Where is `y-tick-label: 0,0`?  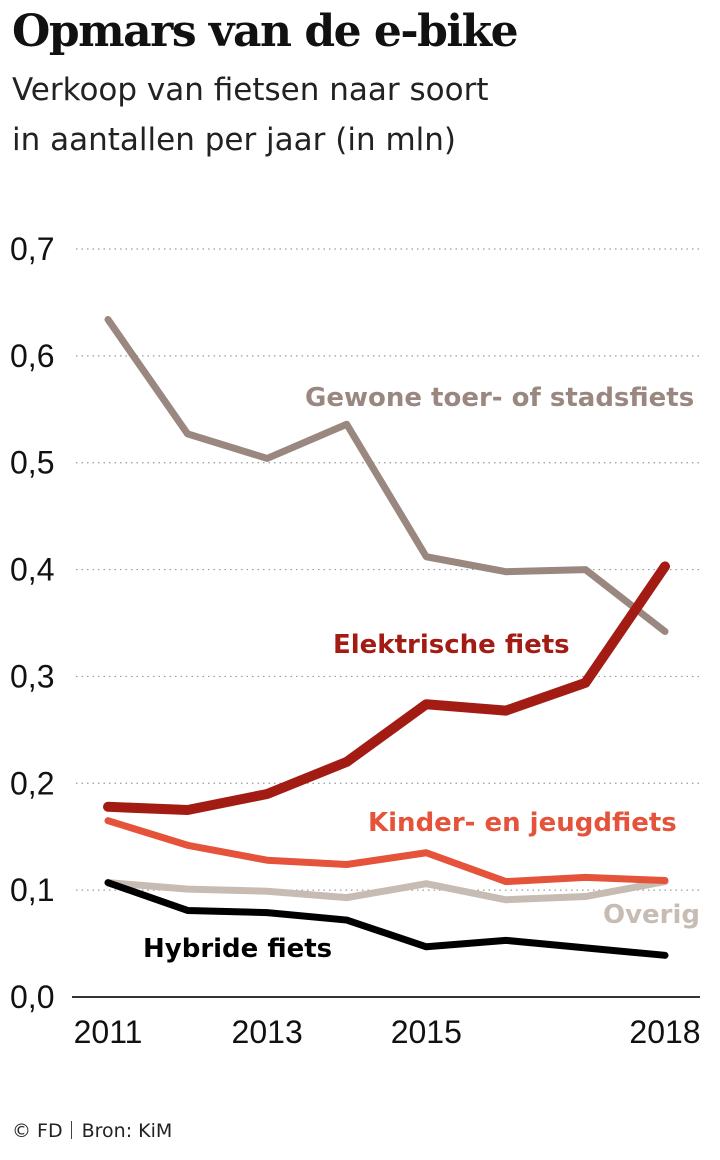 y-tick-label: 0,0 is located at coordinates (32, 997).